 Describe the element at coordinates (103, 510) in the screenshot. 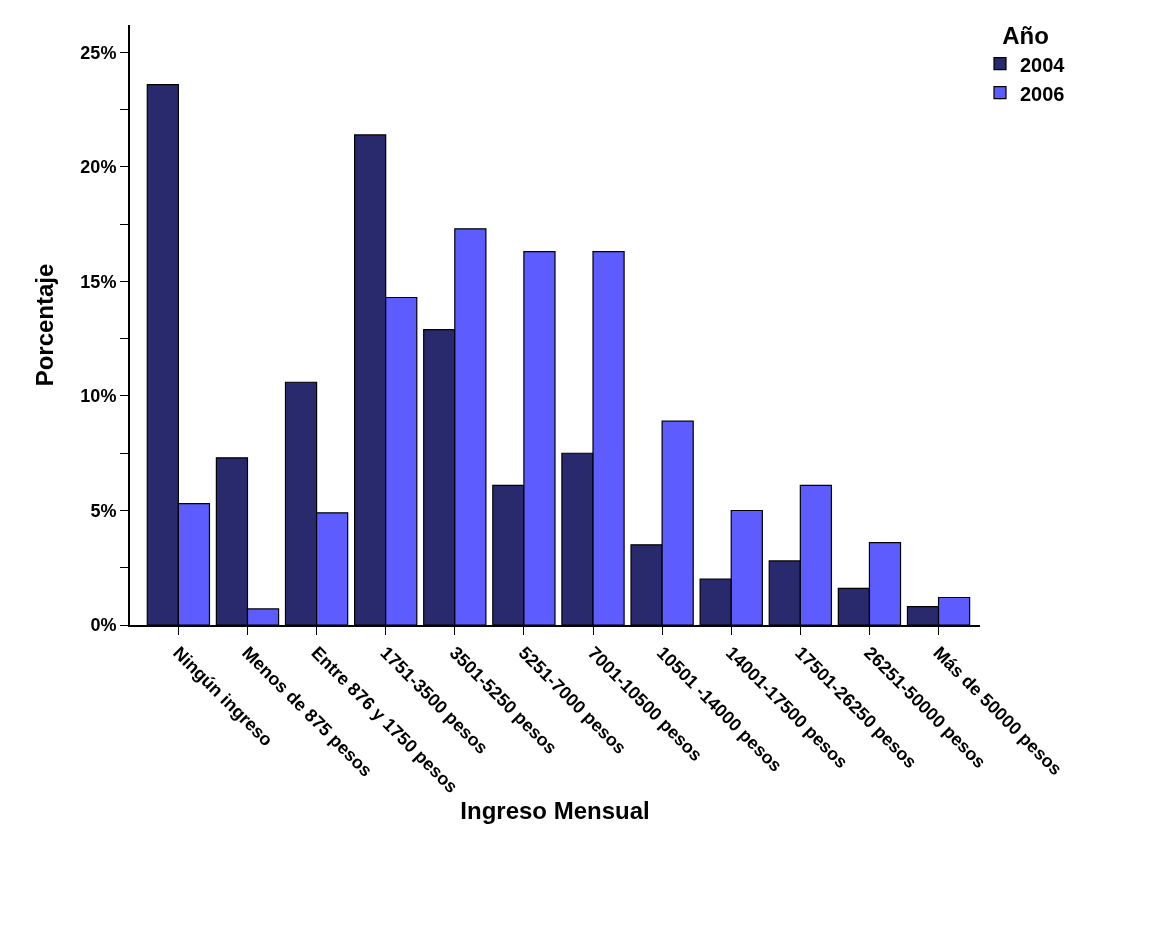

I see `y-tick-label: 5%` at that location.